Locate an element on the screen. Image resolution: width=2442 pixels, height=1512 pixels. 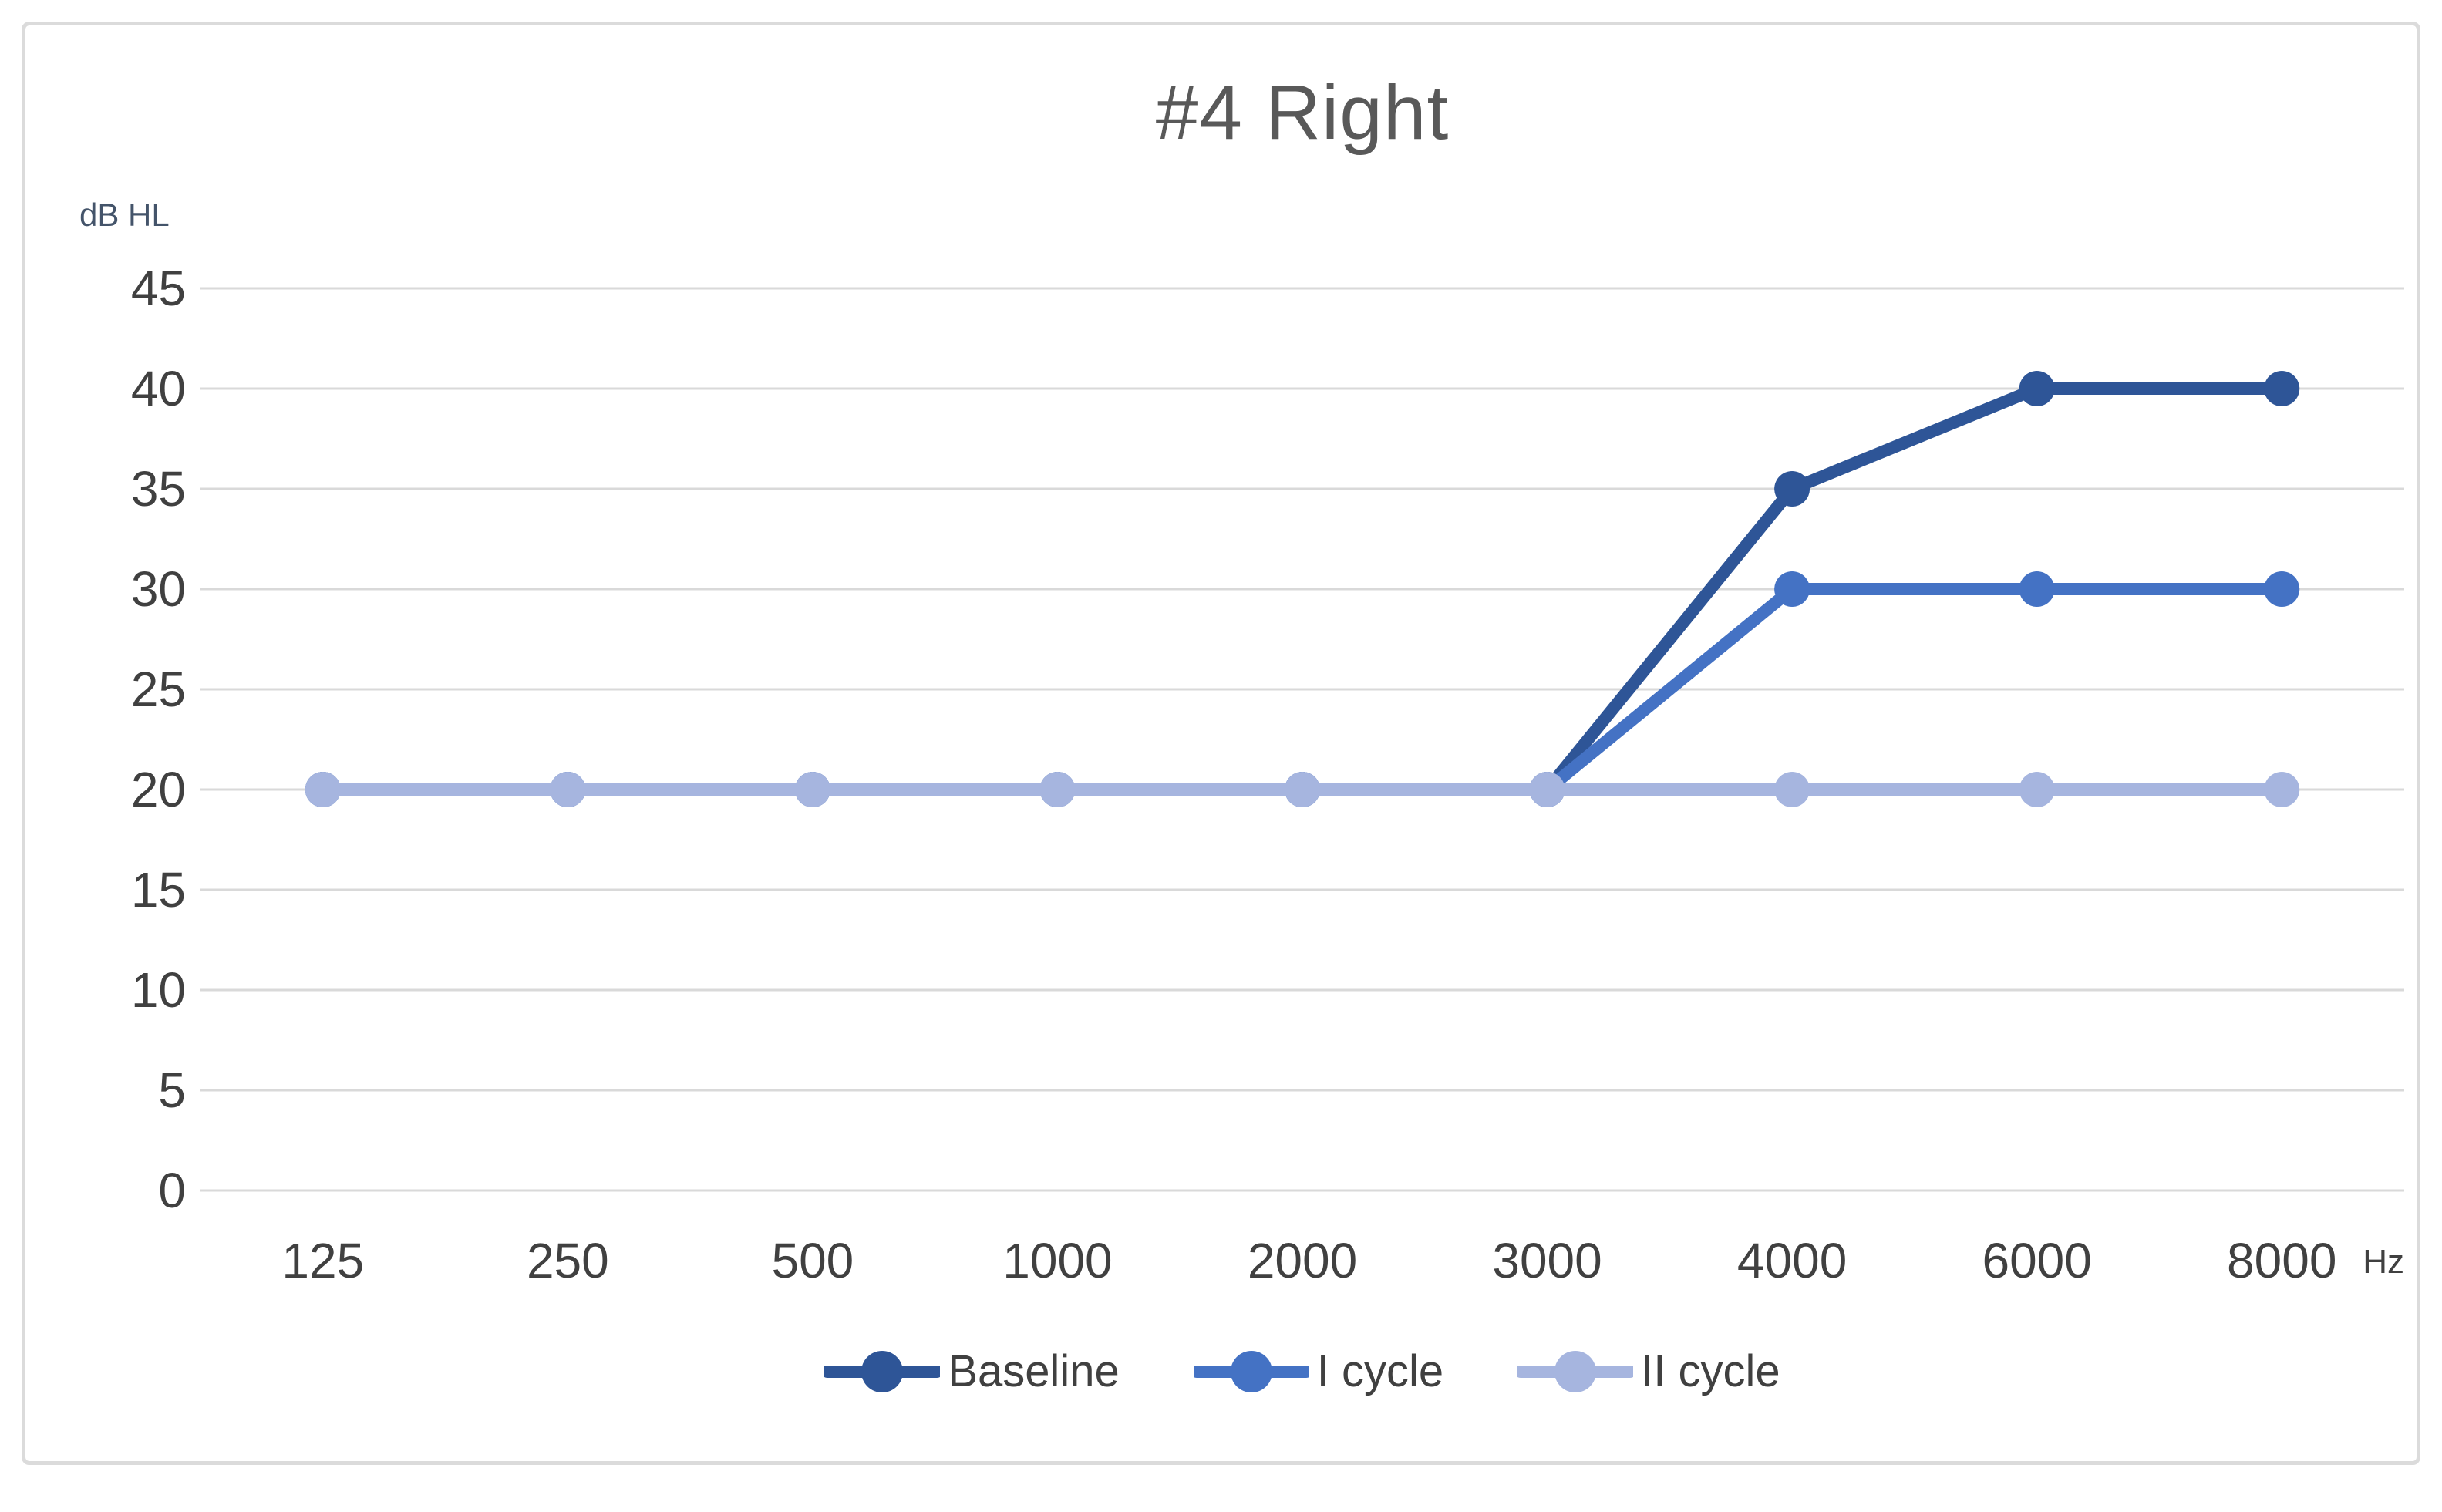
y-tick-label-0: 0 is located at coordinates (172, 1190).